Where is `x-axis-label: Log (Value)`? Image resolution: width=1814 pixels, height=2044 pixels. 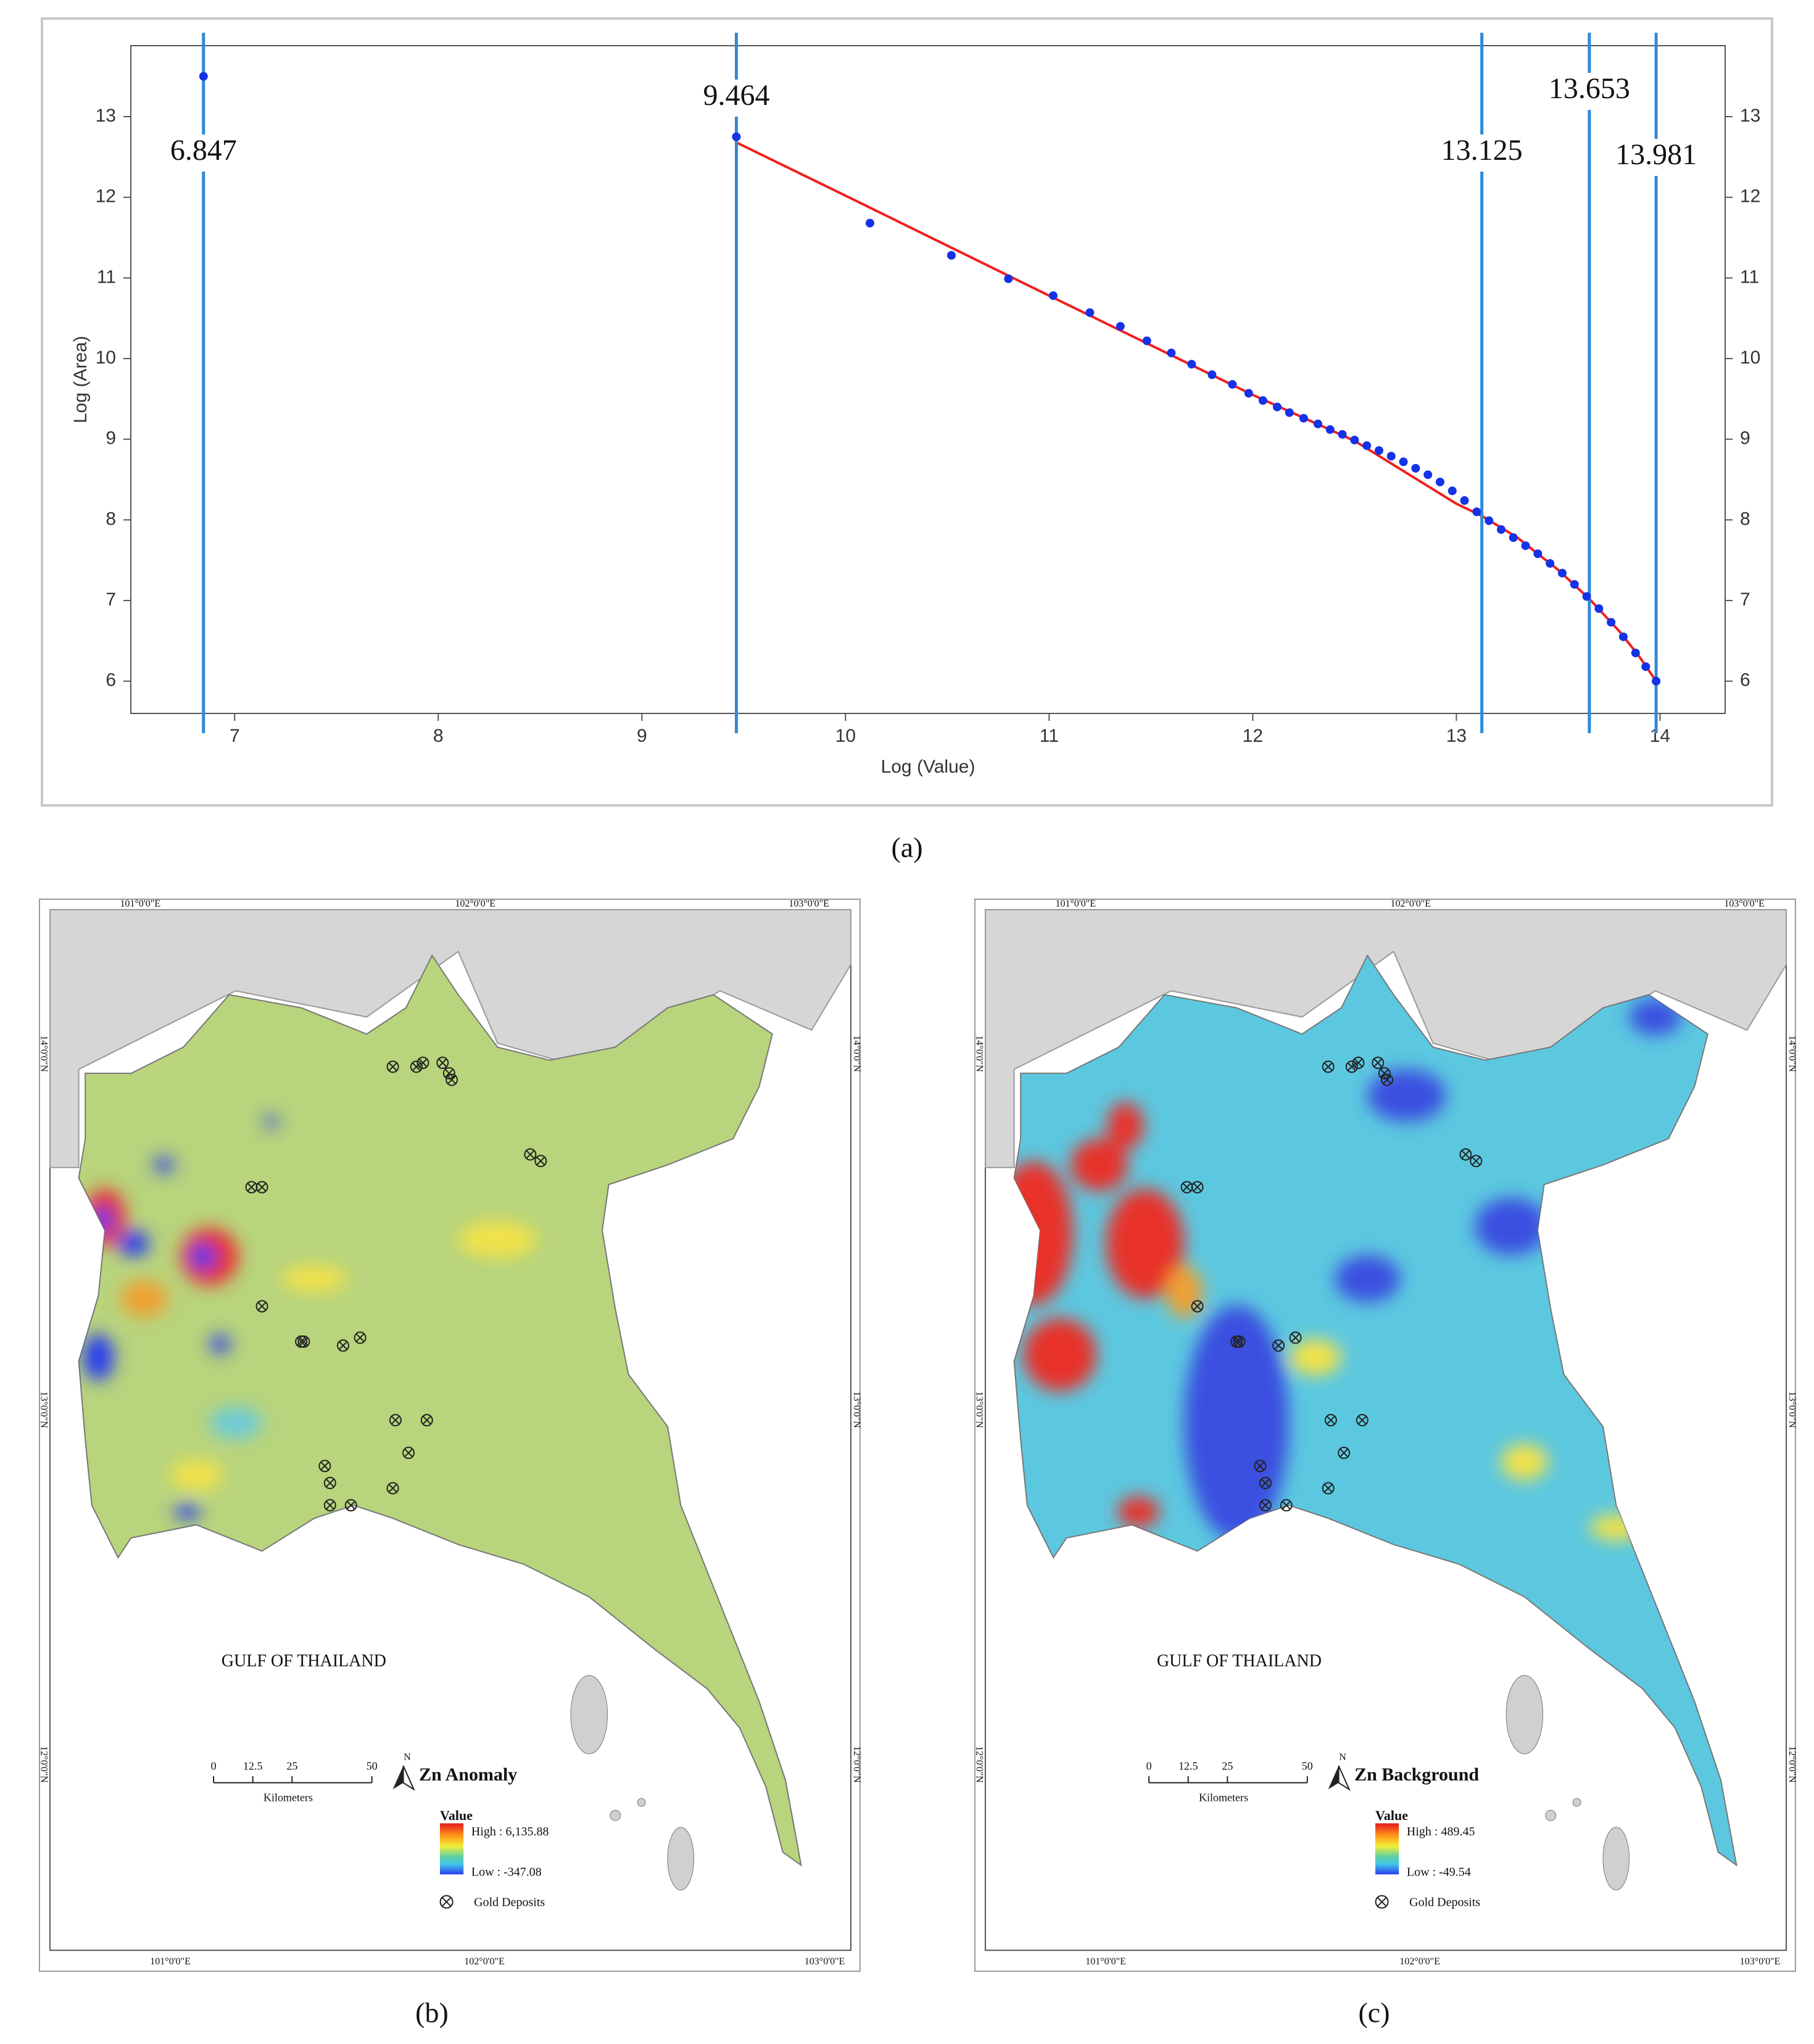
x-axis-label: Log (Value) is located at coordinates (928, 767).